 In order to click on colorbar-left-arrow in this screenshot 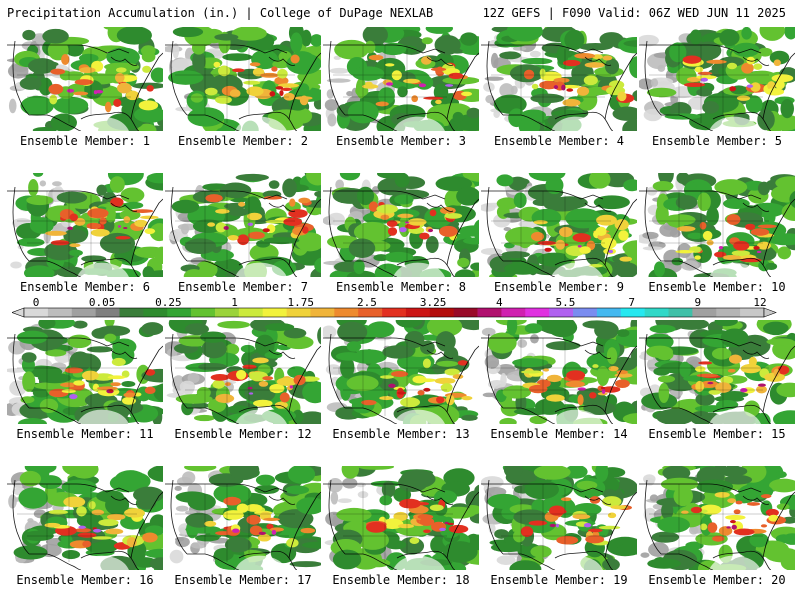, I will do `click(18, 312)`.